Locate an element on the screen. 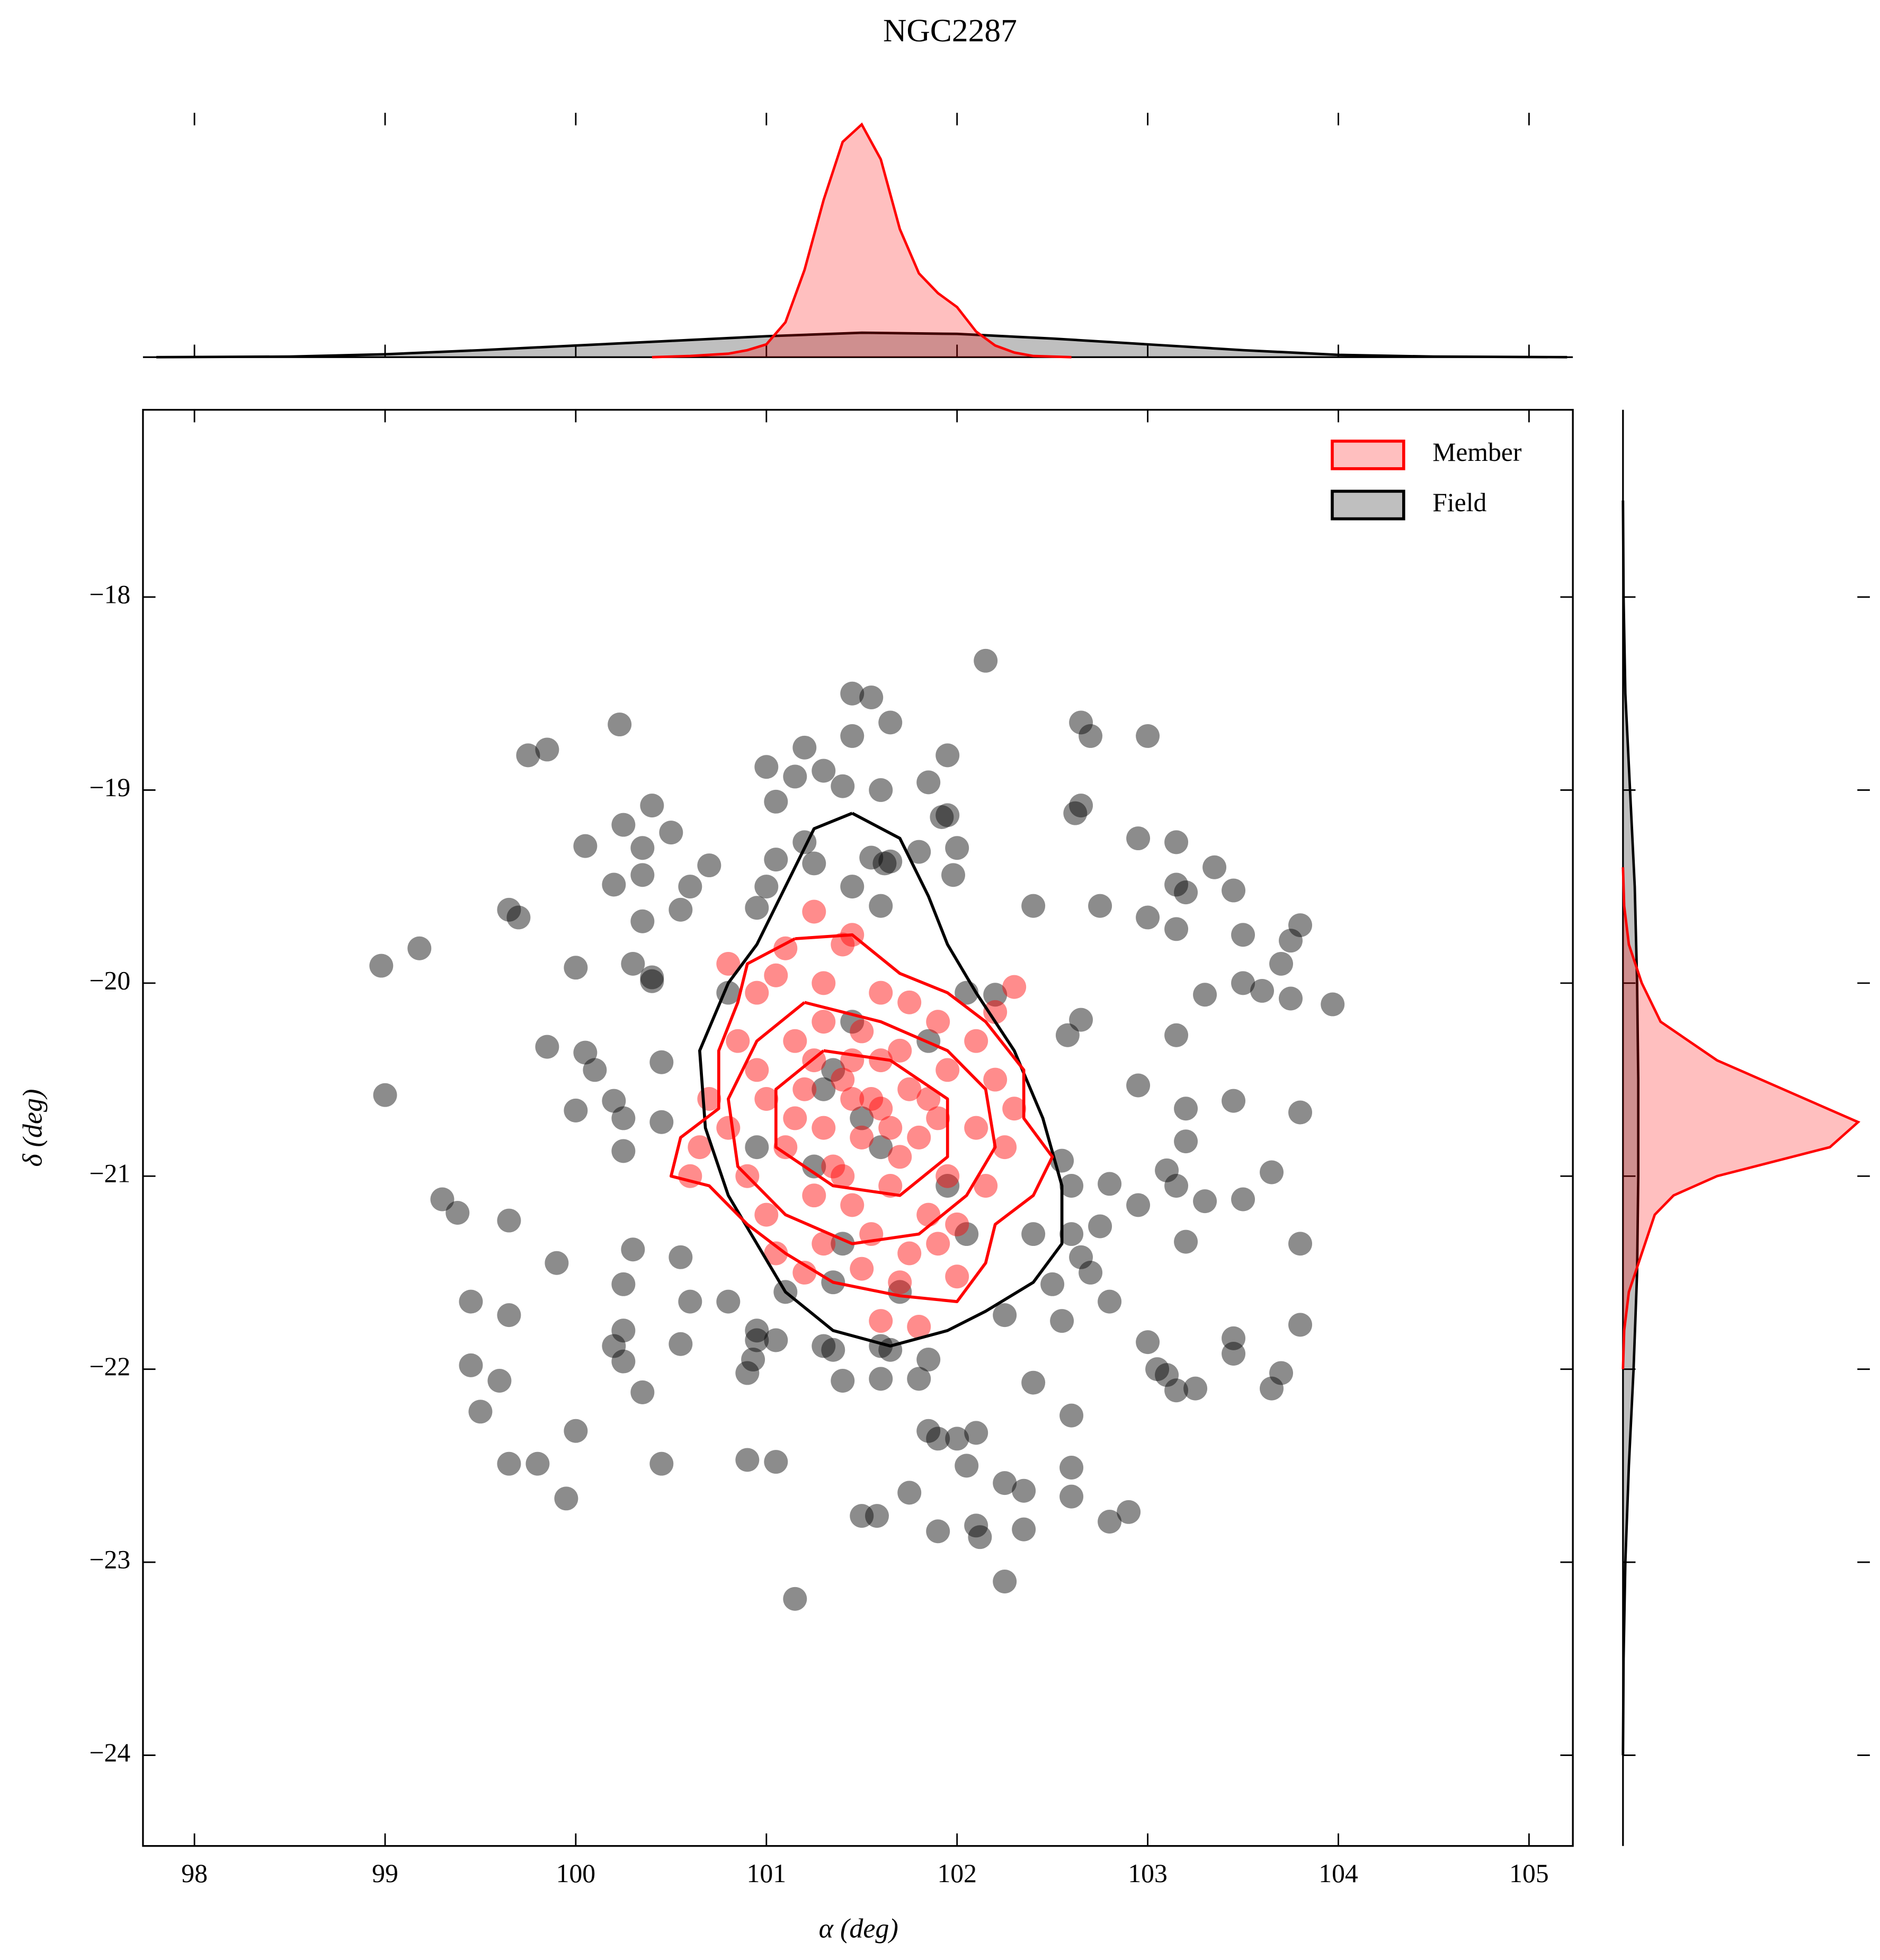  legend-label: Member is located at coordinates (1477, 453).